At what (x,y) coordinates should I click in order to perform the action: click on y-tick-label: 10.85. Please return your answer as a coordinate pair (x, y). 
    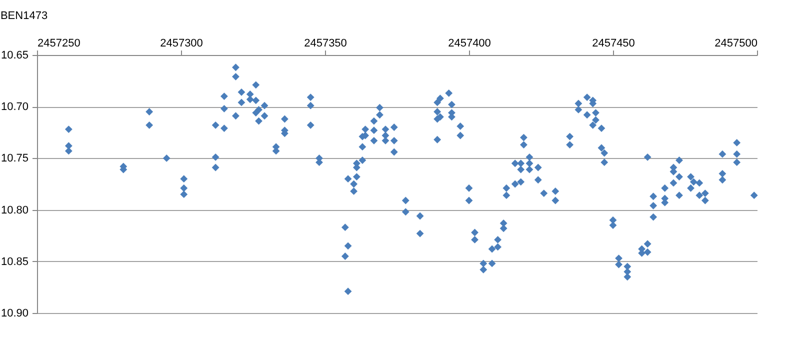
    Looking at the image, I should click on (14, 262).